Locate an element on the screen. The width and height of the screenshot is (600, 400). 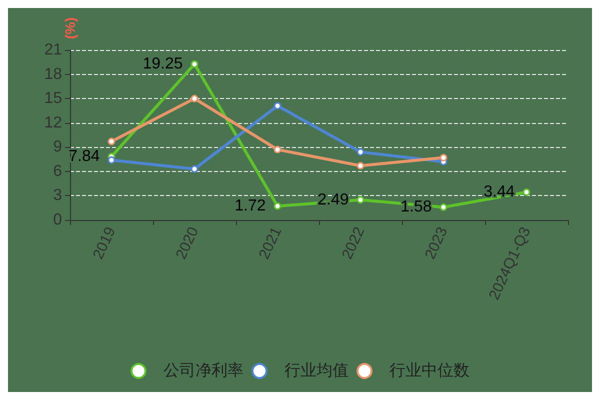
x-tick-label: 2023 is located at coordinates (437, 243).